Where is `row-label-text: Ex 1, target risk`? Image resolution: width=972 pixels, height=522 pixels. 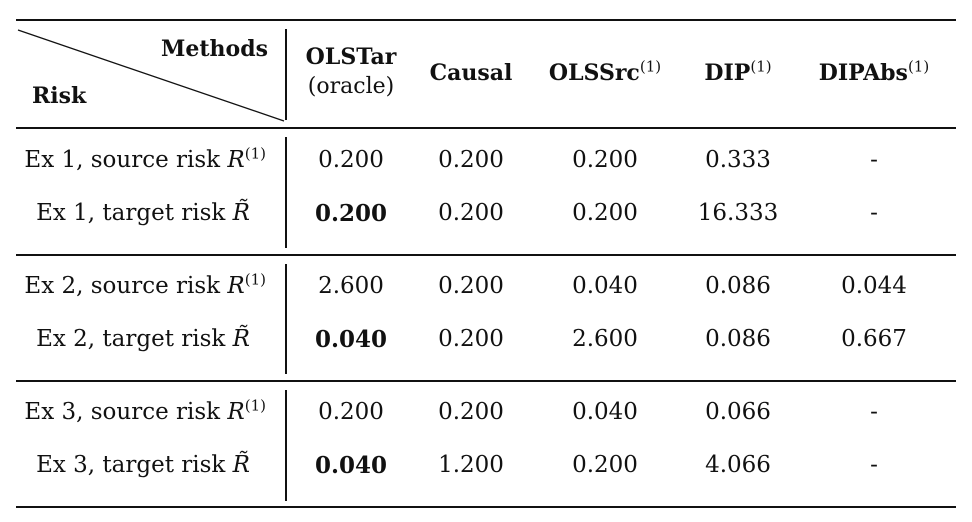 row-label-text: Ex 1, target risk is located at coordinates (134, 213).